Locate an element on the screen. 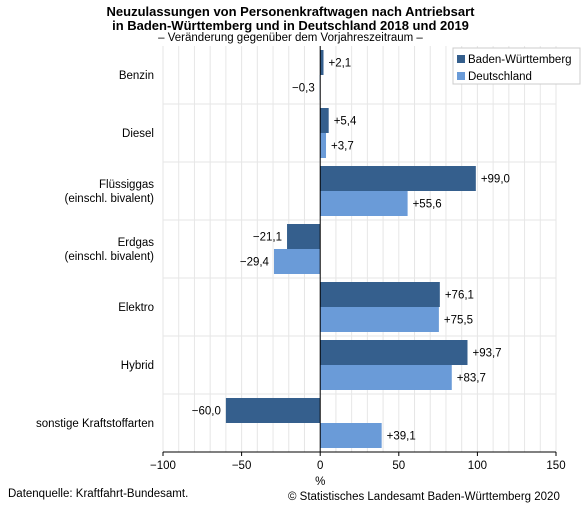 The image size is (581, 506). category-label: Elektro is located at coordinates (136, 308).